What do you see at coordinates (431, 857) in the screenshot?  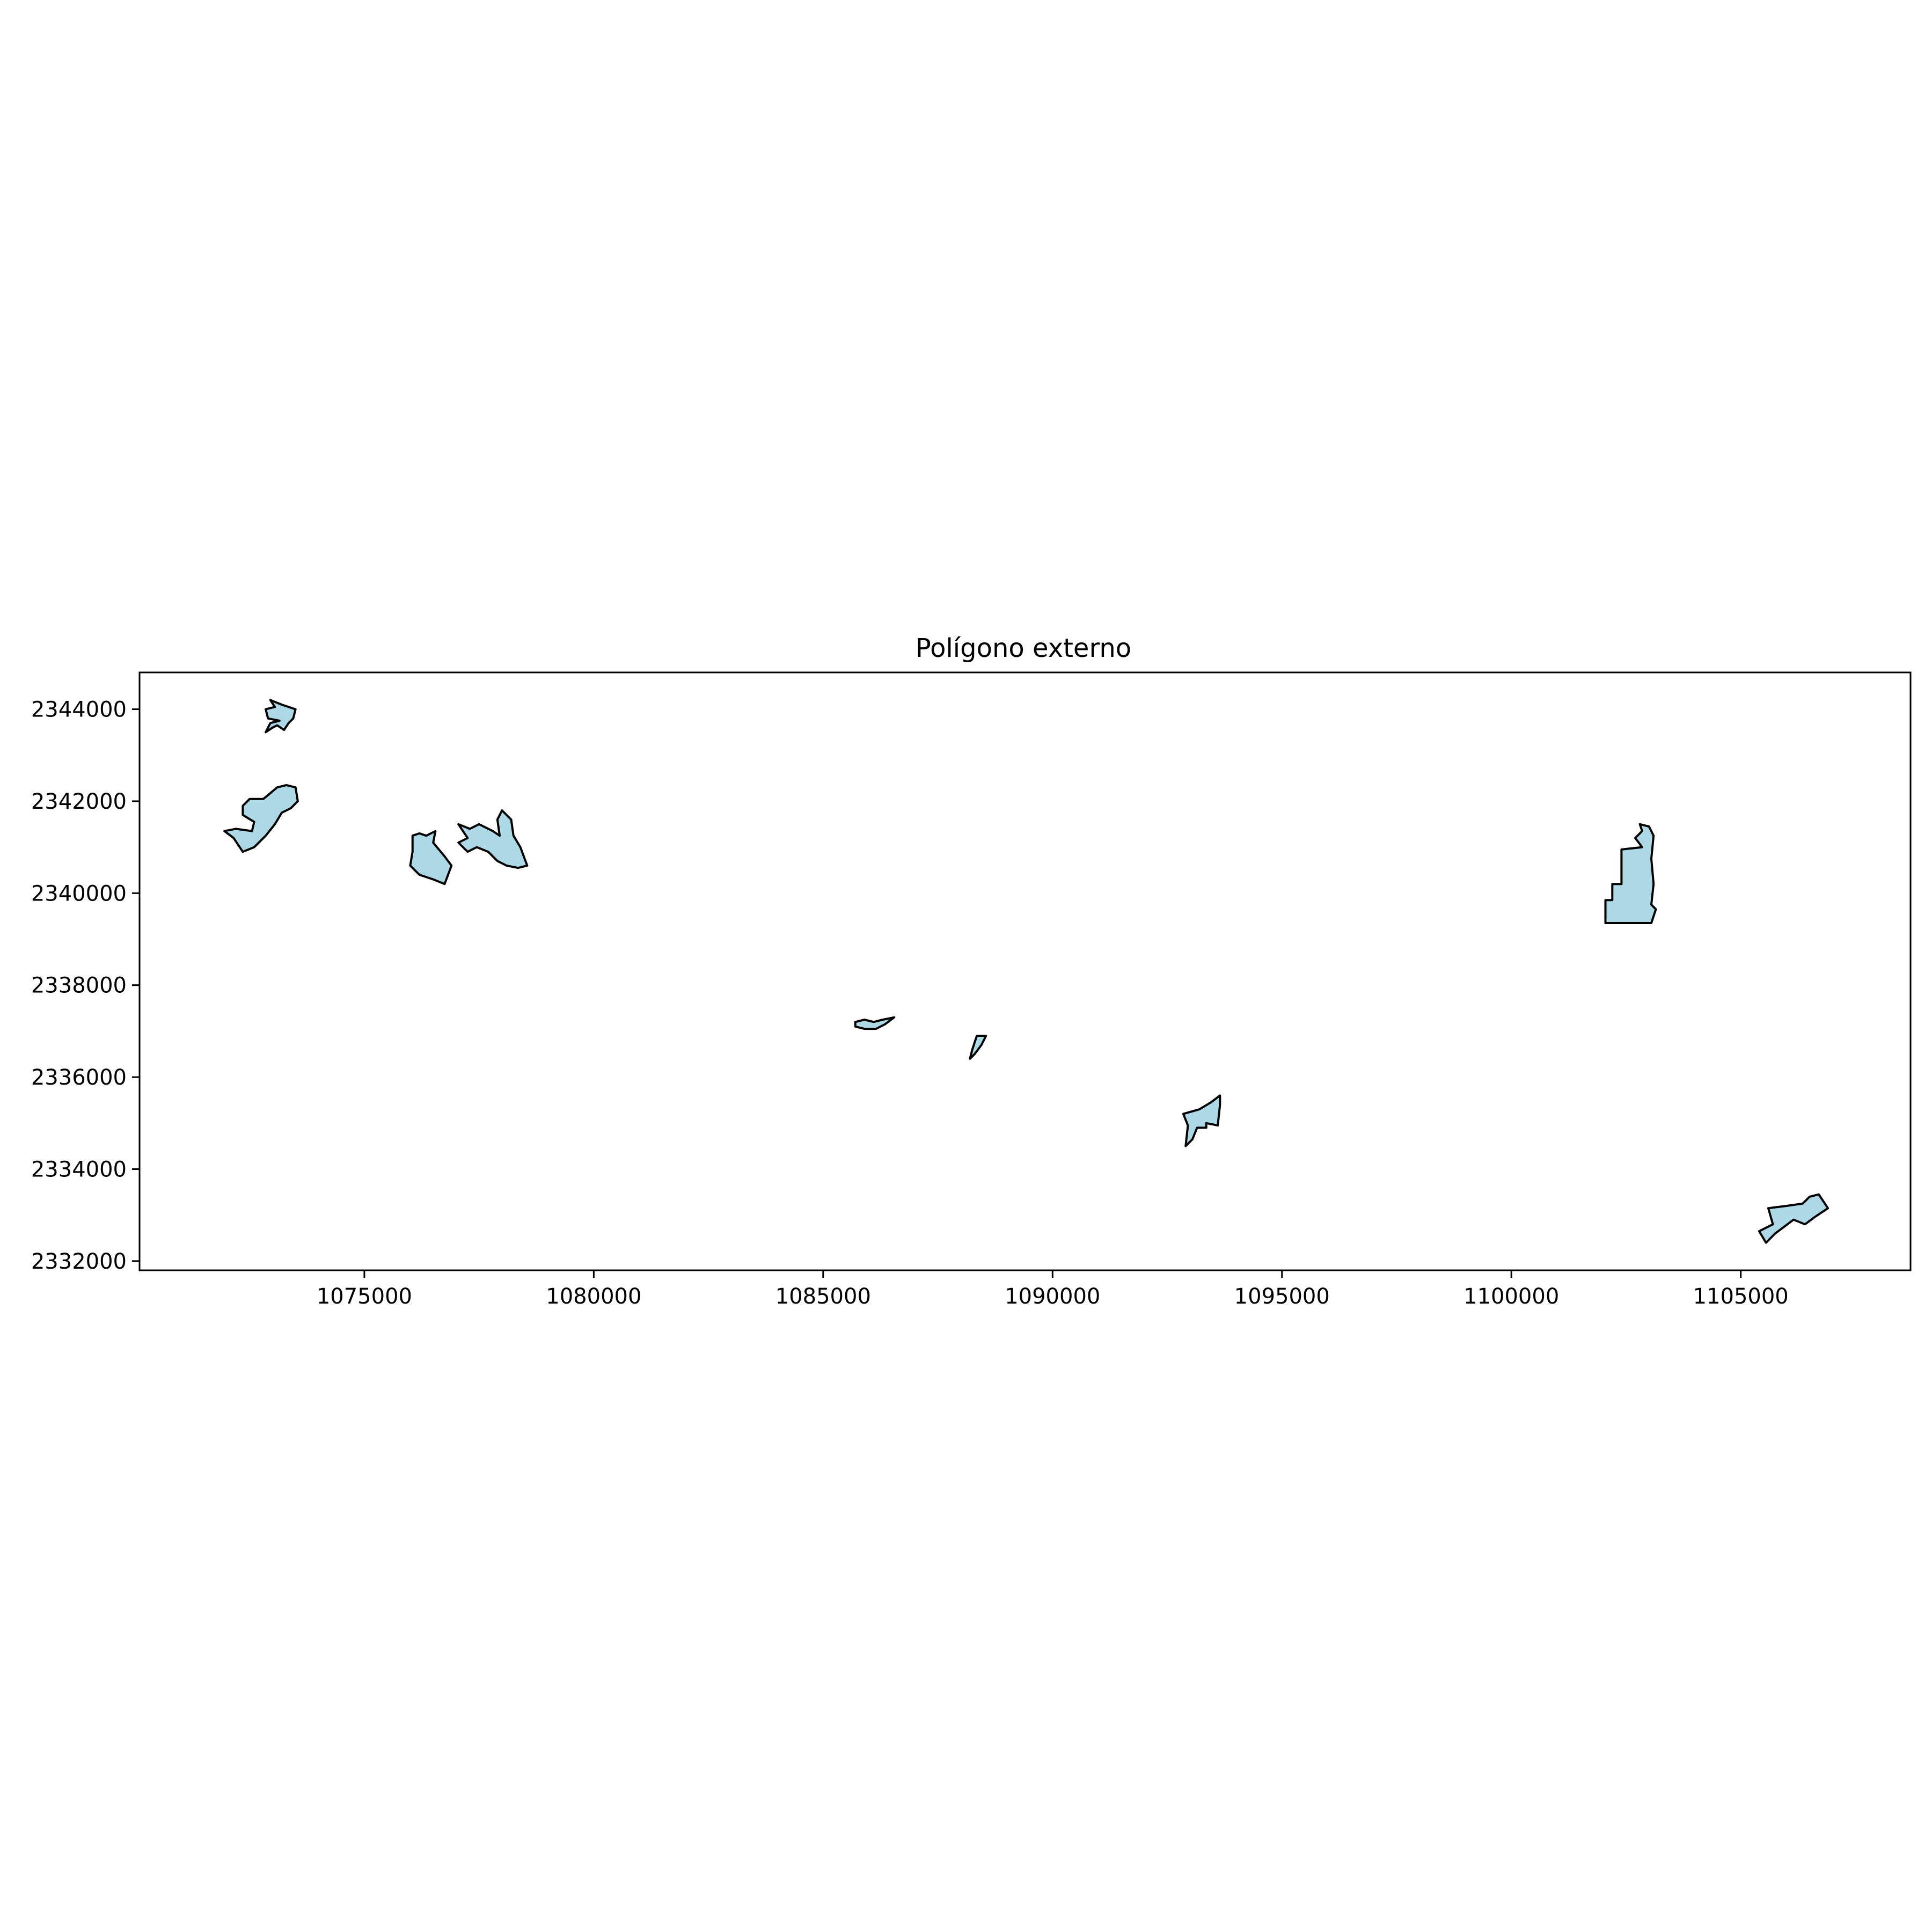 I see `polygon-p3` at bounding box center [431, 857].